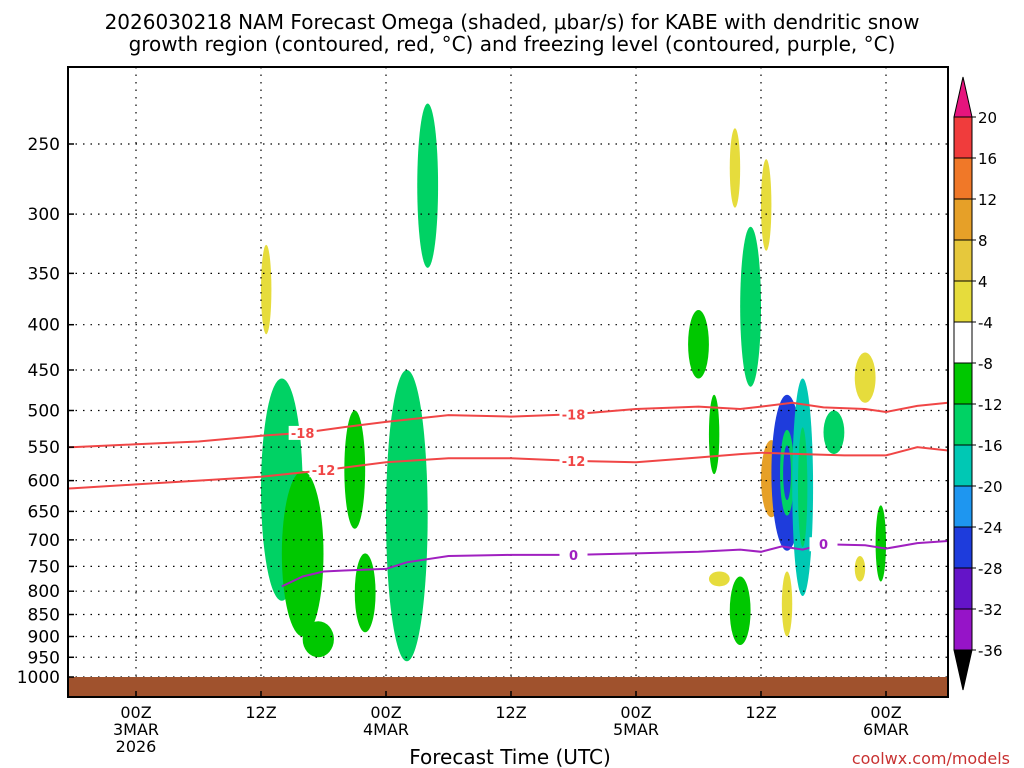 Image resolution: width=1024 pixels, height=768 pixels. I want to click on x-tick-label: 5MAR, so click(636, 729).